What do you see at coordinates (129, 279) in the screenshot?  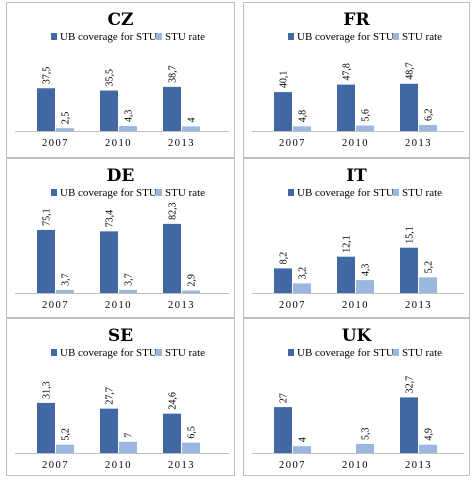 I see `data-label-stu-rate-2010: 3,7` at bounding box center [129, 279].